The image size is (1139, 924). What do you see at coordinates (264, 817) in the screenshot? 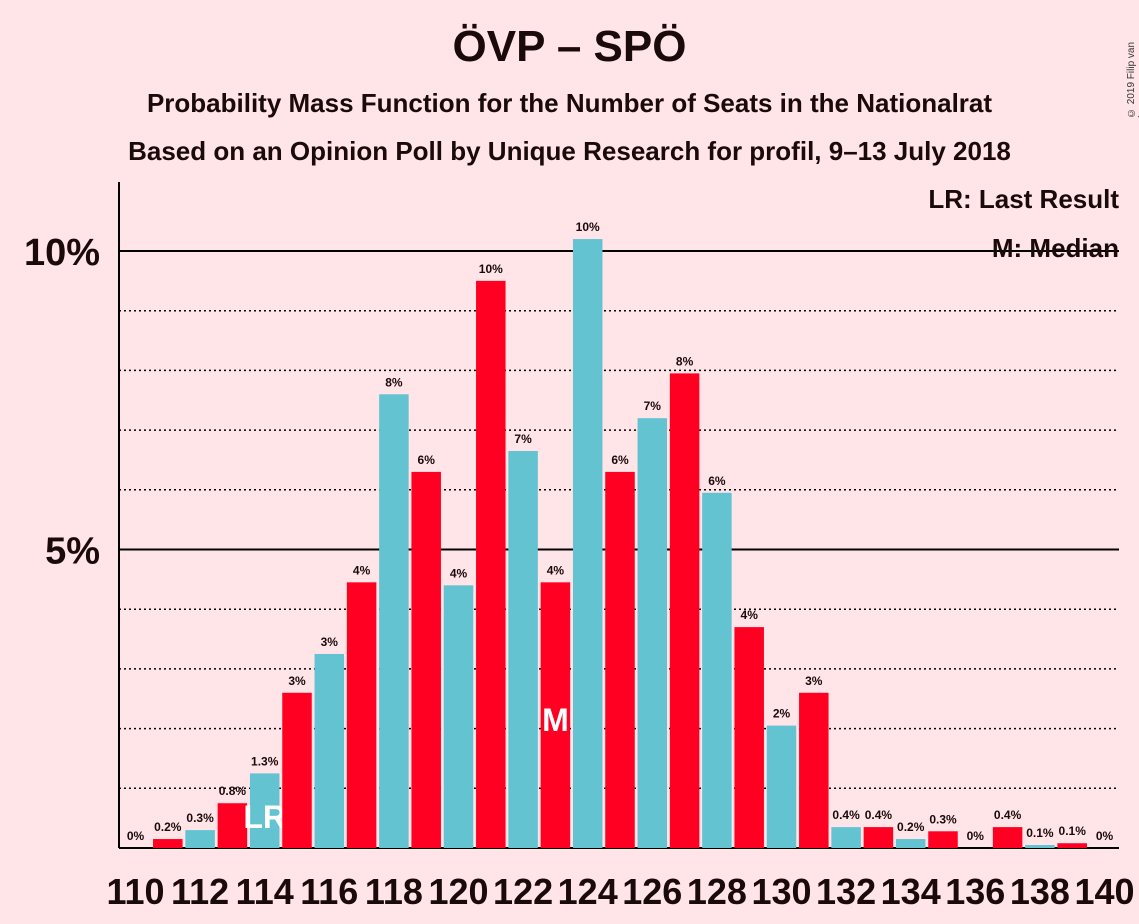
I see `last-result-marker: LR` at bounding box center [264, 817].